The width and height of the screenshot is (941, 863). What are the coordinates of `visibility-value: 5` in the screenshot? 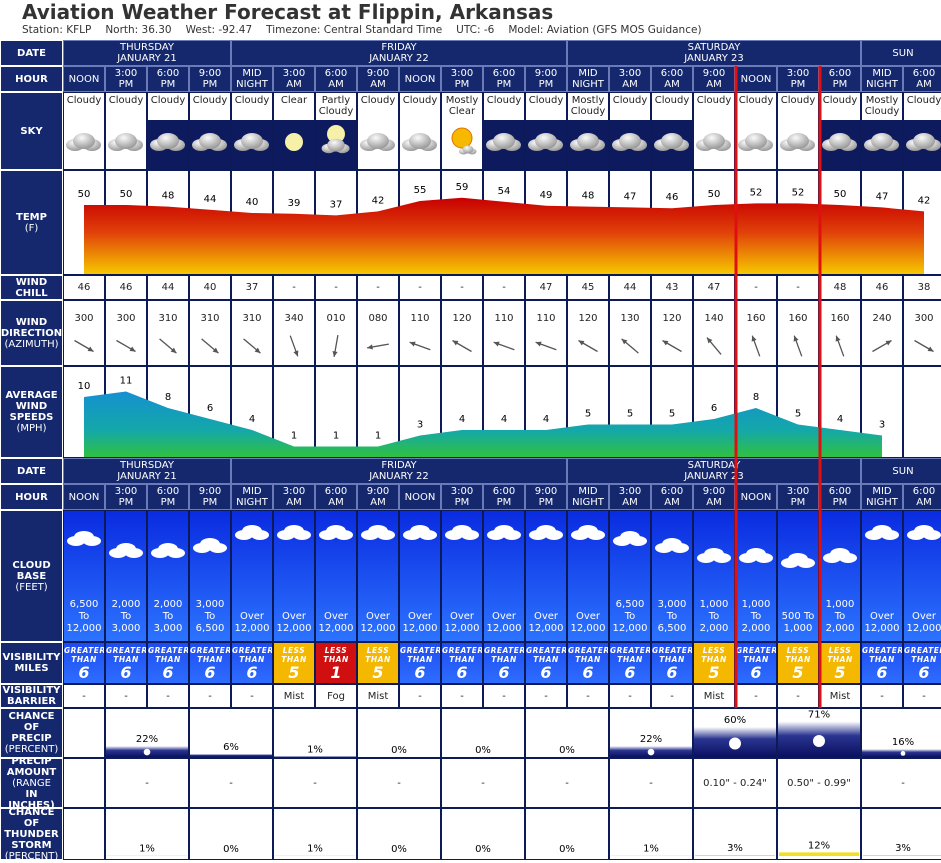 It's located at (714, 672).